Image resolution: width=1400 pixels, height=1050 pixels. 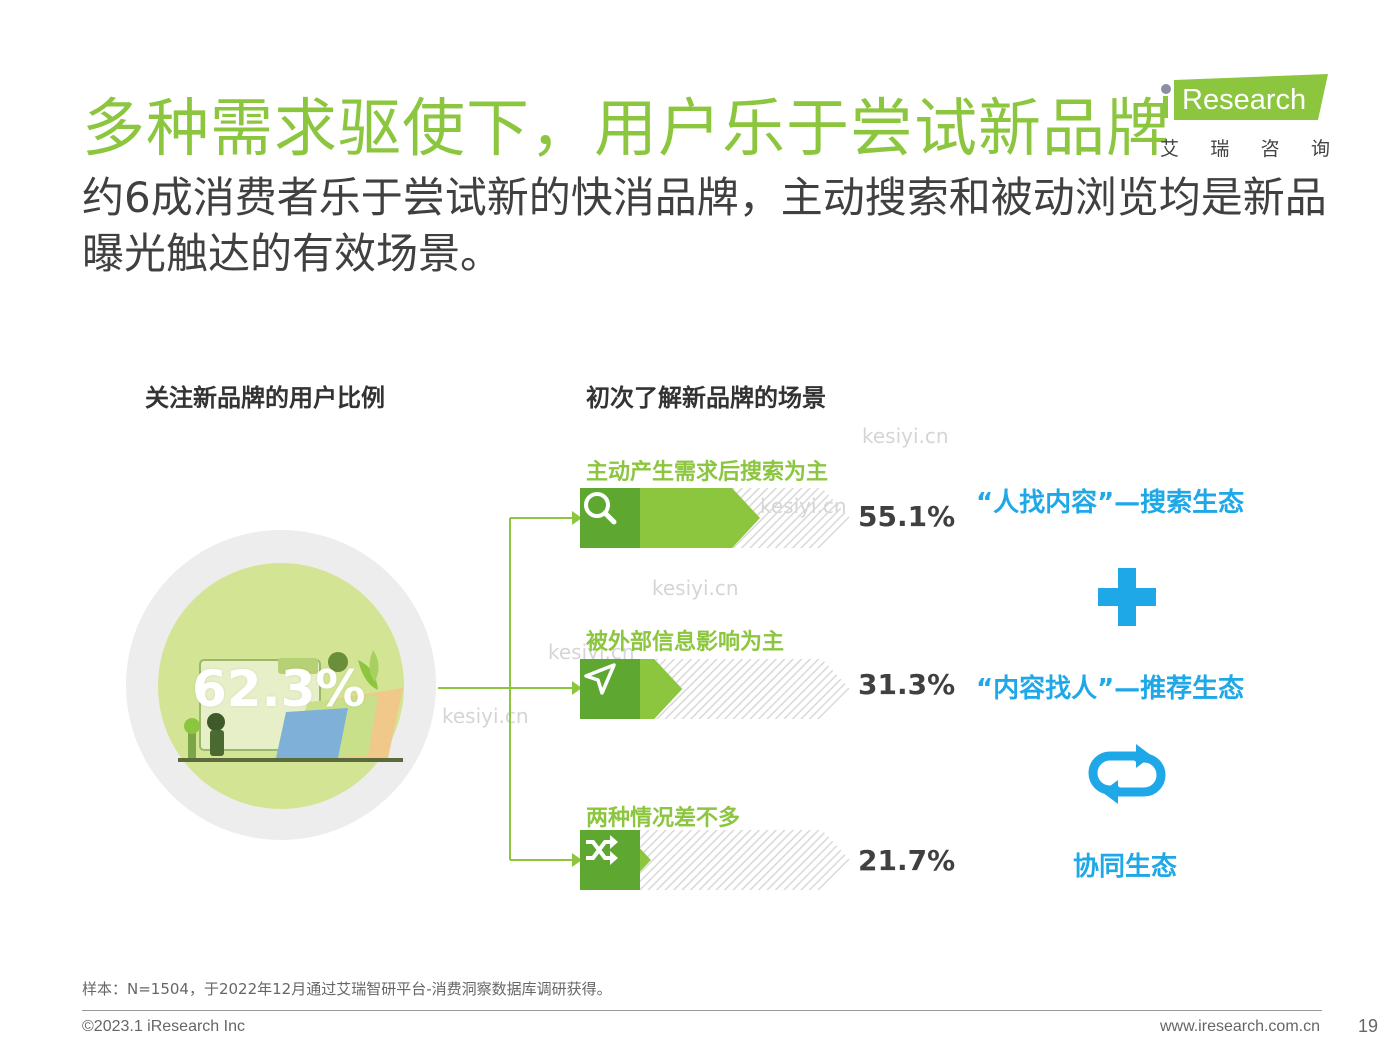 What do you see at coordinates (1166, 89) in the screenshot?
I see `logo-dot` at bounding box center [1166, 89].